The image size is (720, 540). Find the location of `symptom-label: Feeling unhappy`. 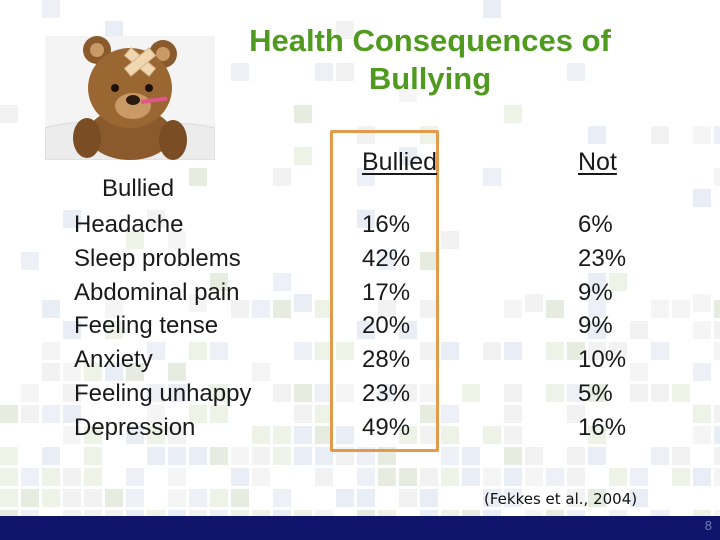

symptom-label: Feeling unhappy is located at coordinates (163, 393).